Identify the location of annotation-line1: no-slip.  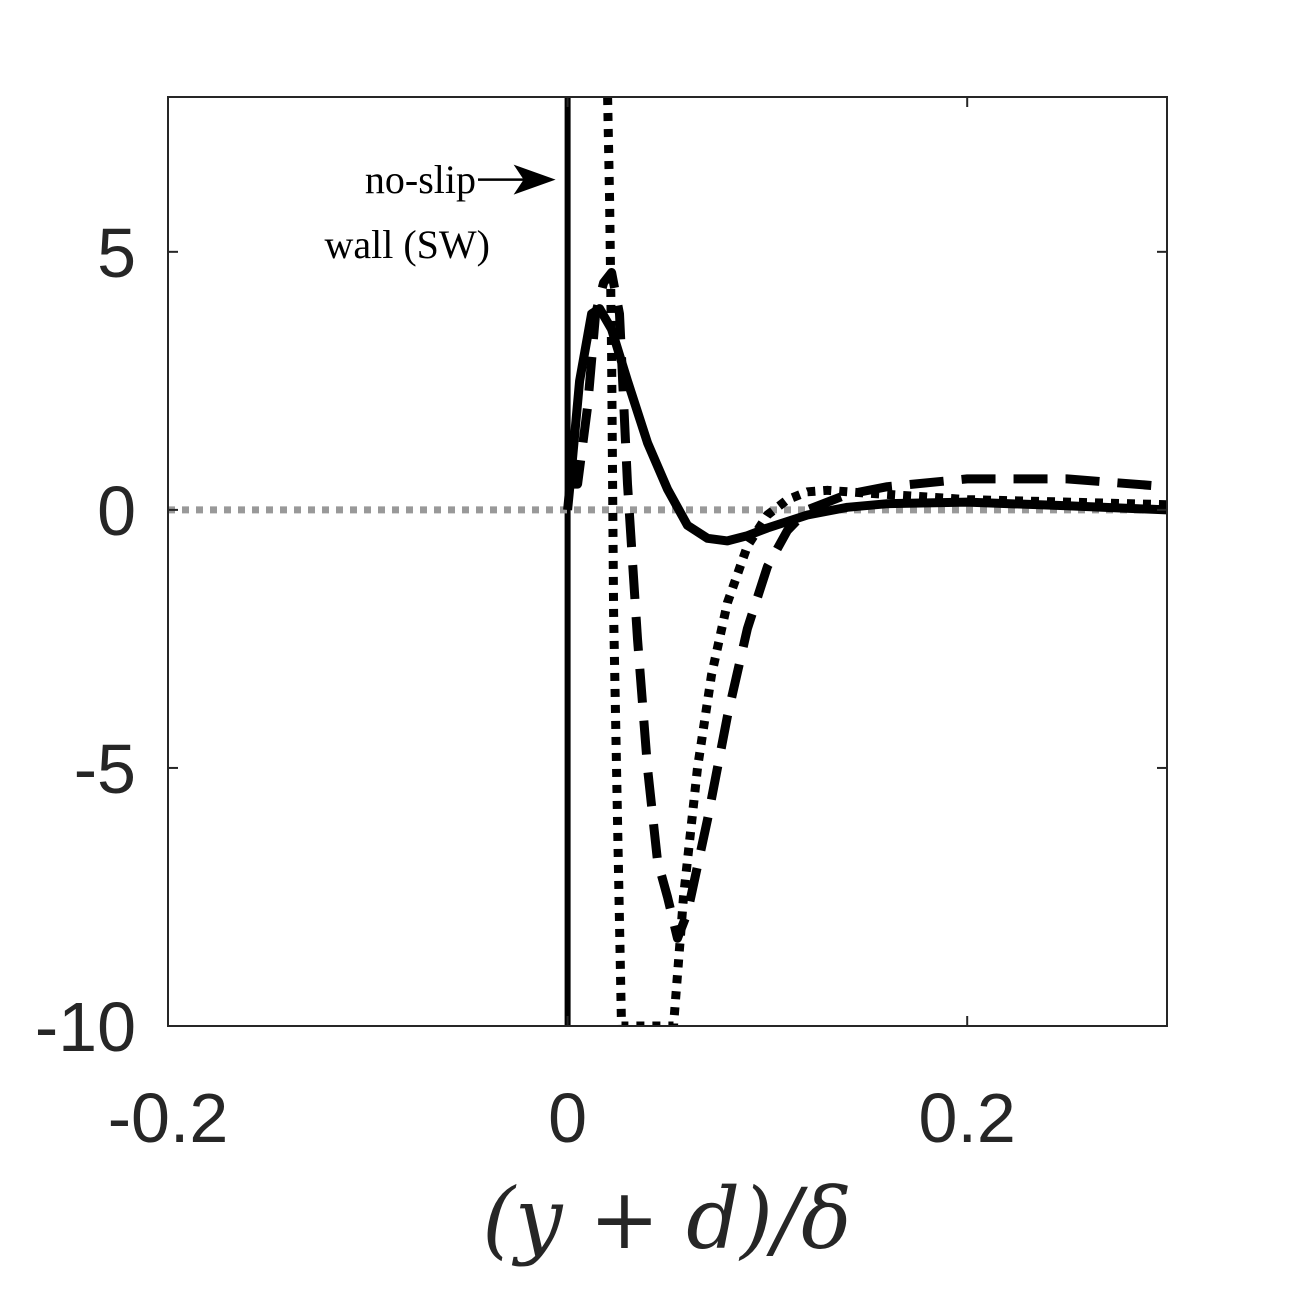
(420, 179).